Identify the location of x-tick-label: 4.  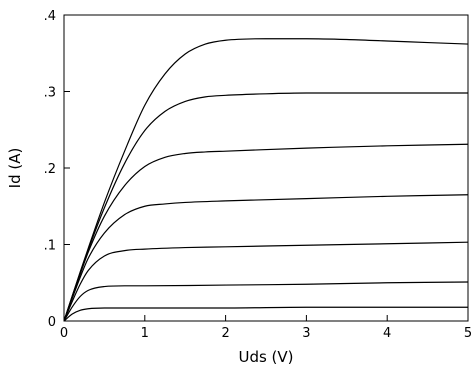
(387, 333).